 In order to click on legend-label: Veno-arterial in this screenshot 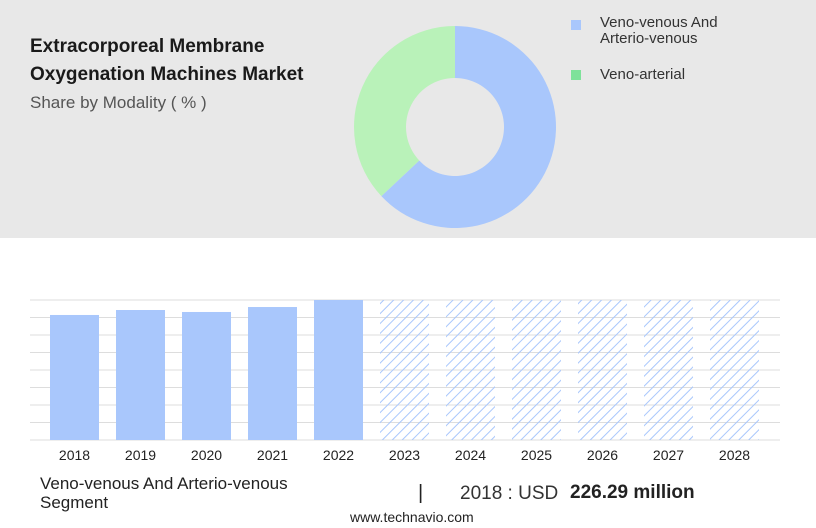, I will do `click(643, 74)`.